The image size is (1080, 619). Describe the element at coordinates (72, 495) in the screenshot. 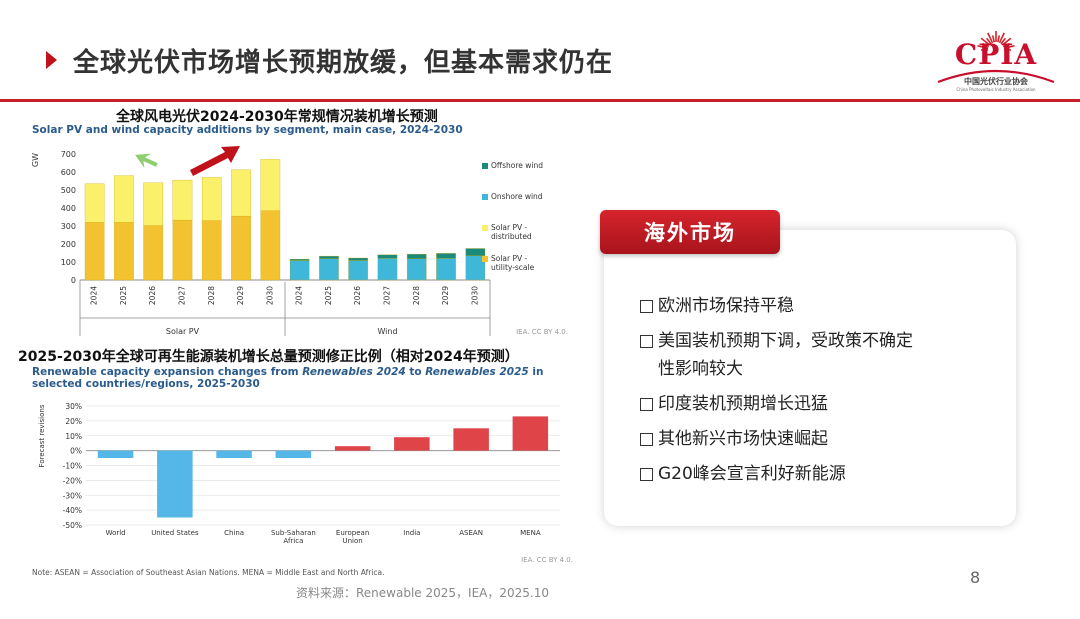

I see `y-tick-label: -30%` at that location.